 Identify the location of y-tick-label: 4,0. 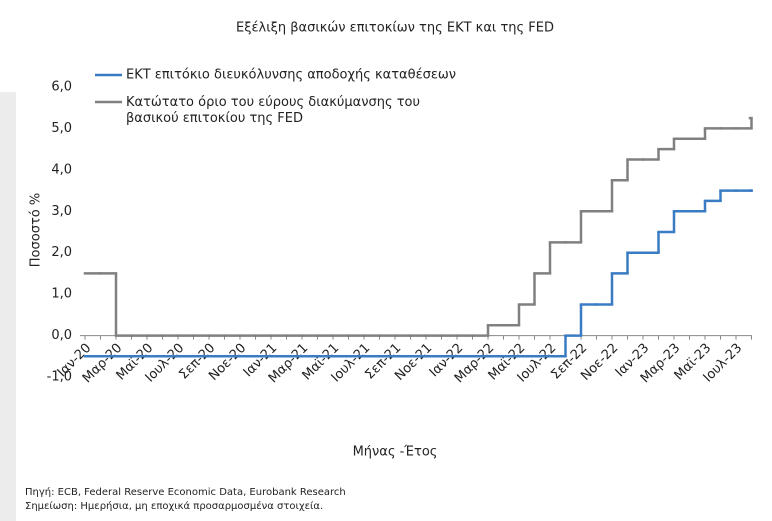
(61, 169).